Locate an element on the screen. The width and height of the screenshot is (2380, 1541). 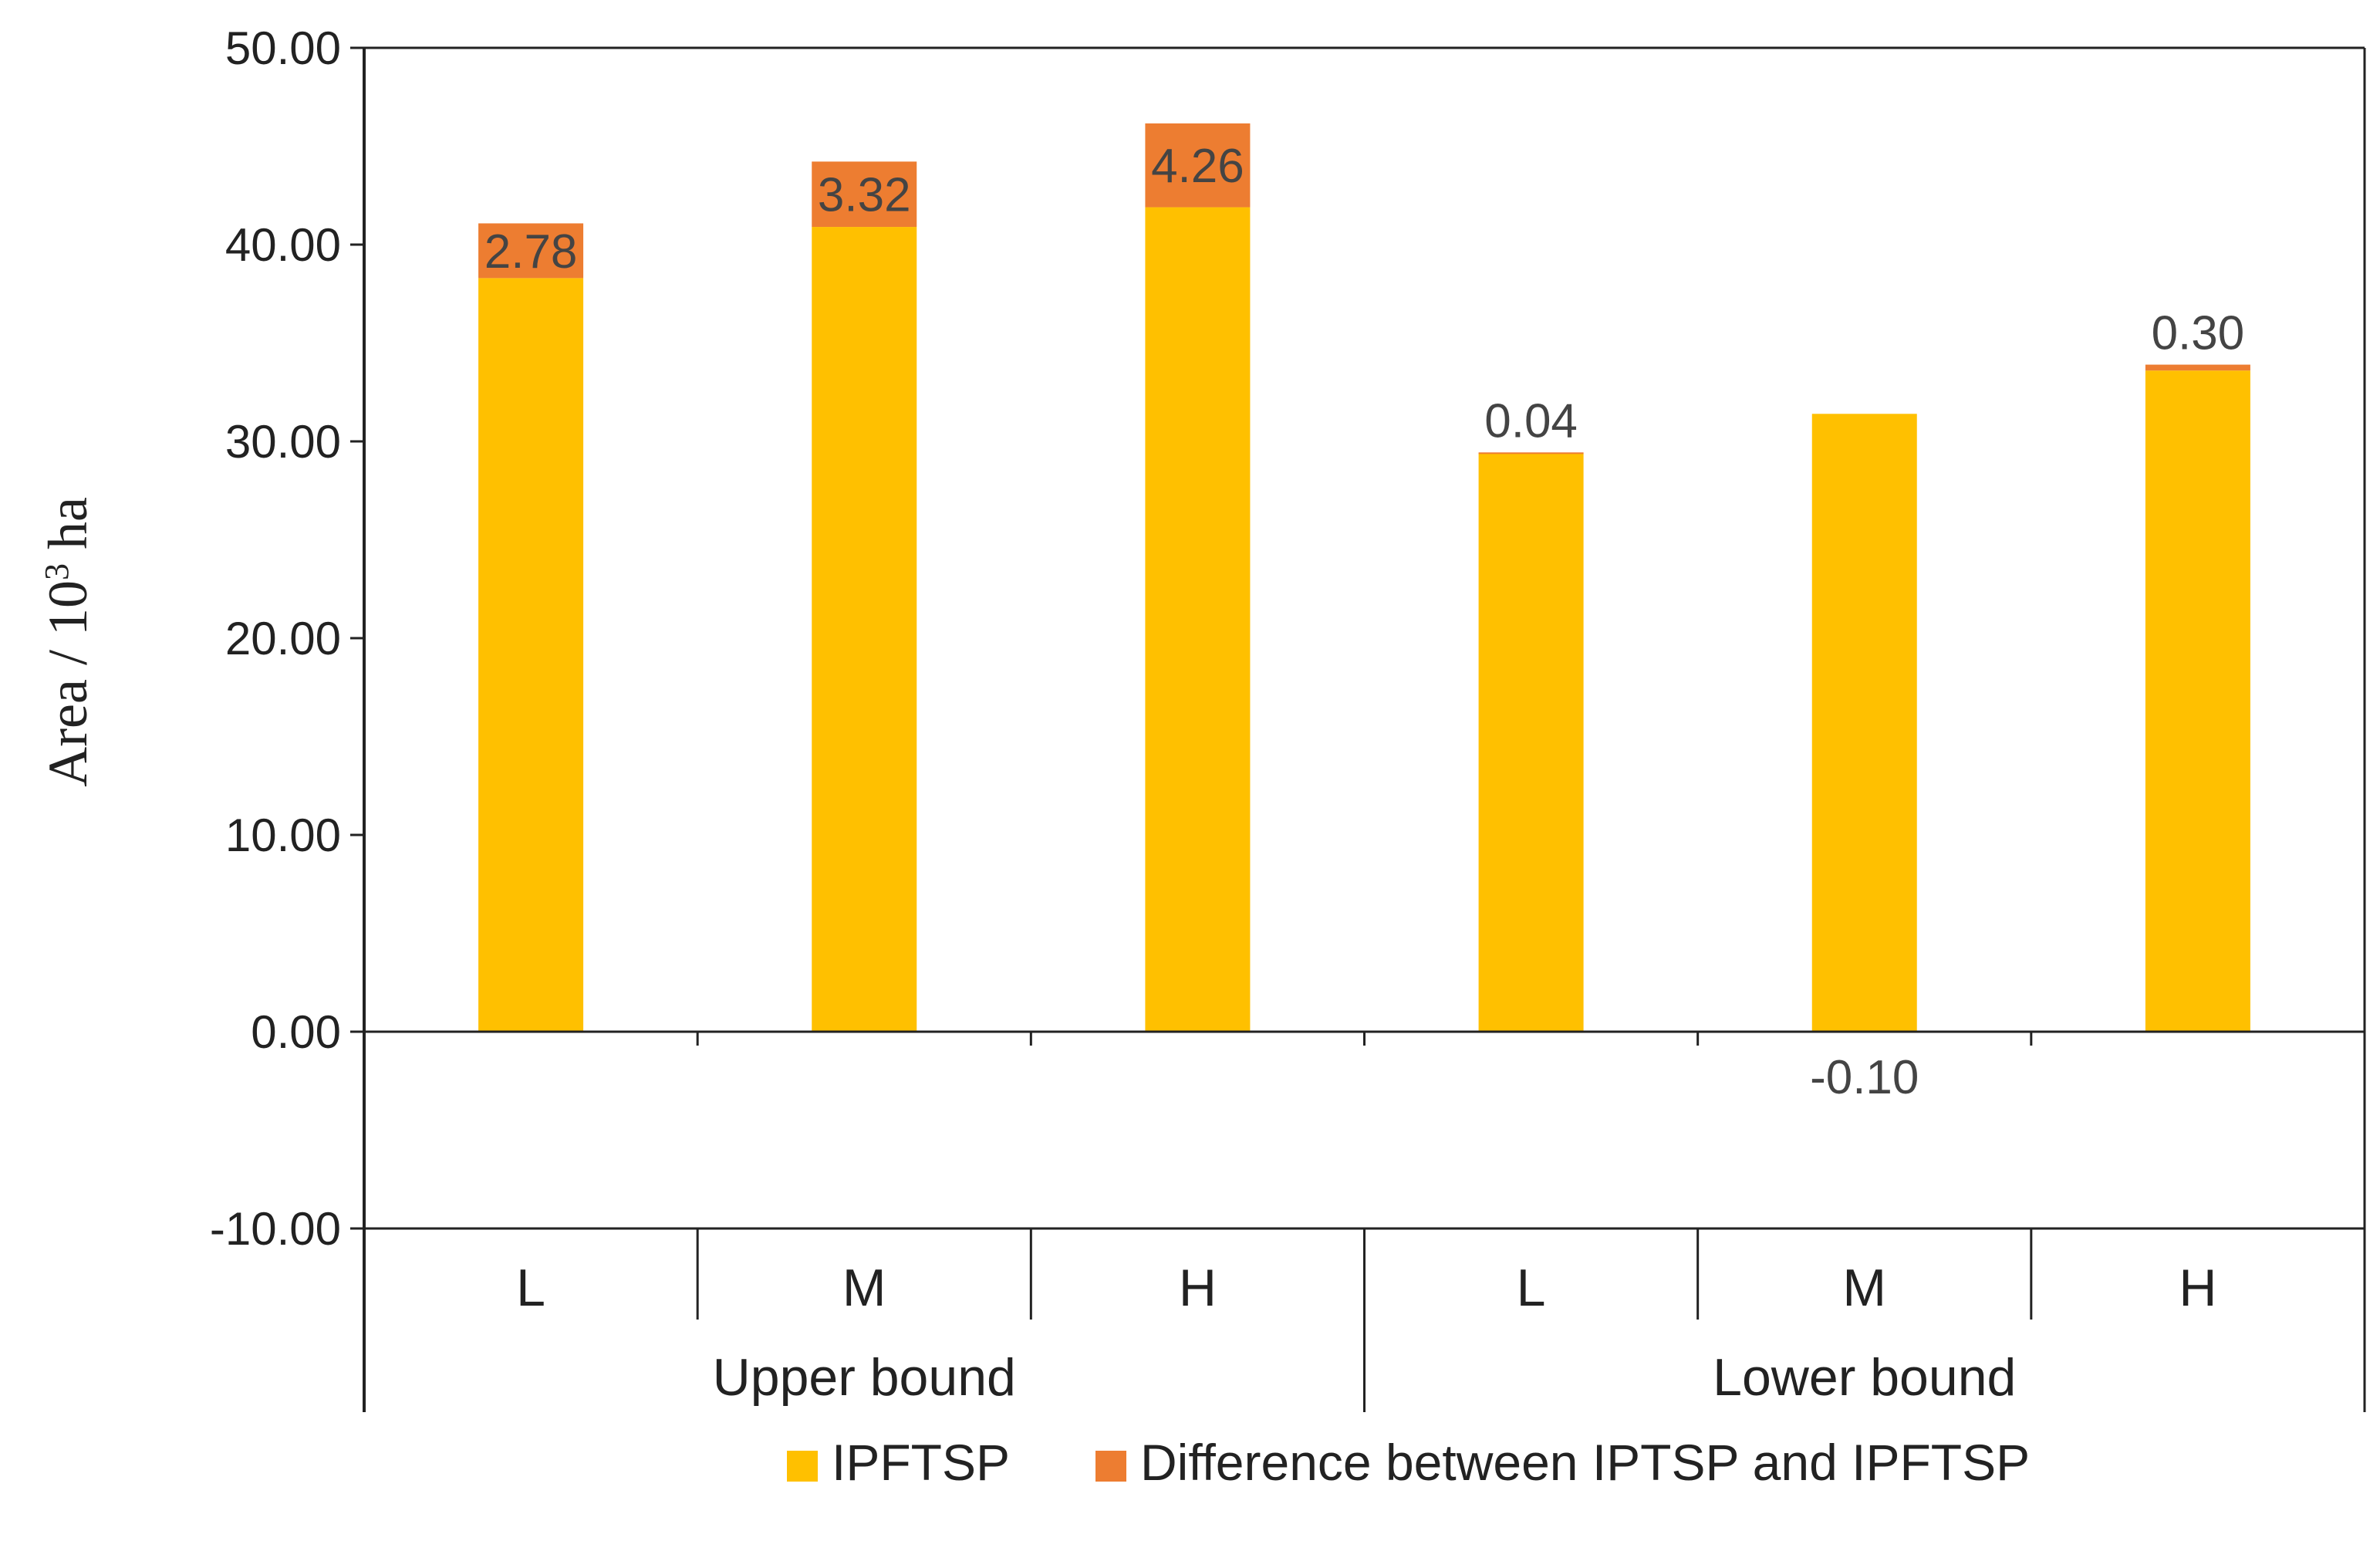
legend-swatch-difference is located at coordinates (1110, 1467).